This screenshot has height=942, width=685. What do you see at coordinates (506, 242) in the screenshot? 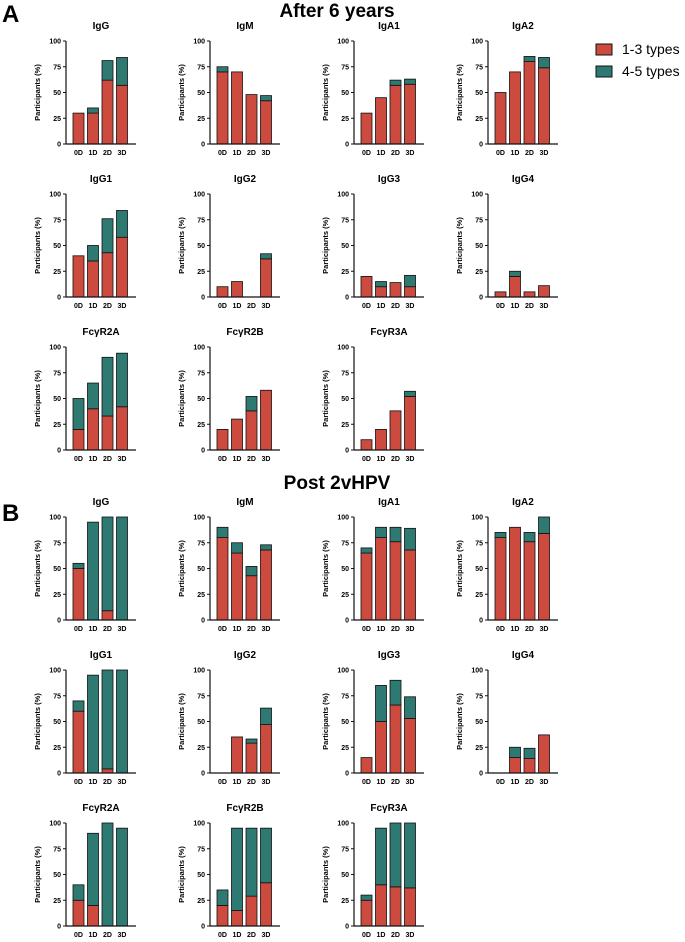
I see `chart-after-6-years-igg4: IgG4 Participants (%) 0 25 50 75 100 0D 1D 2D 3D` at bounding box center [506, 242].